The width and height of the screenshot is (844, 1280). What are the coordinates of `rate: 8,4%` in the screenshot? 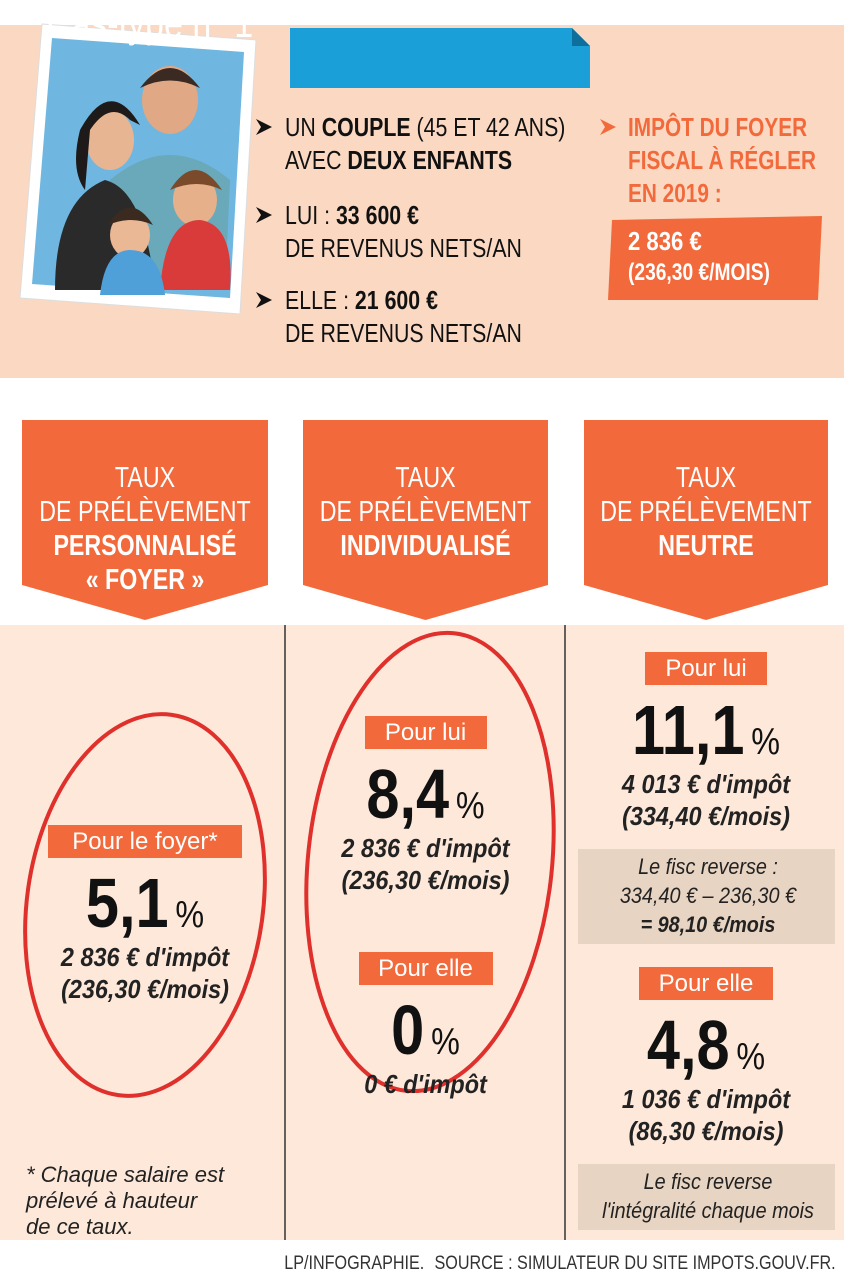 It's located at (425, 800).